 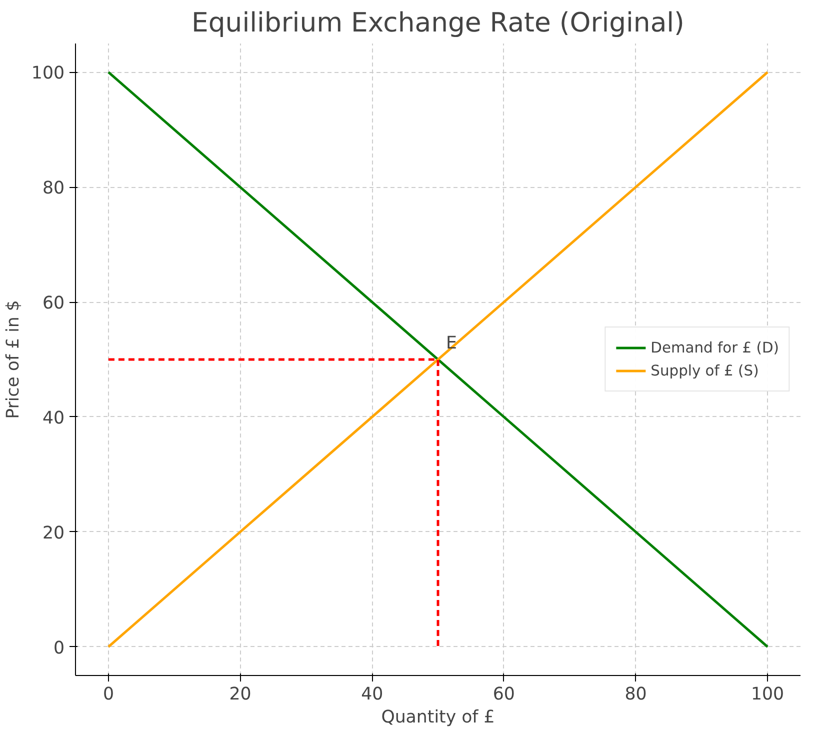 I want to click on x-tick-label: 100, so click(x=767, y=694).